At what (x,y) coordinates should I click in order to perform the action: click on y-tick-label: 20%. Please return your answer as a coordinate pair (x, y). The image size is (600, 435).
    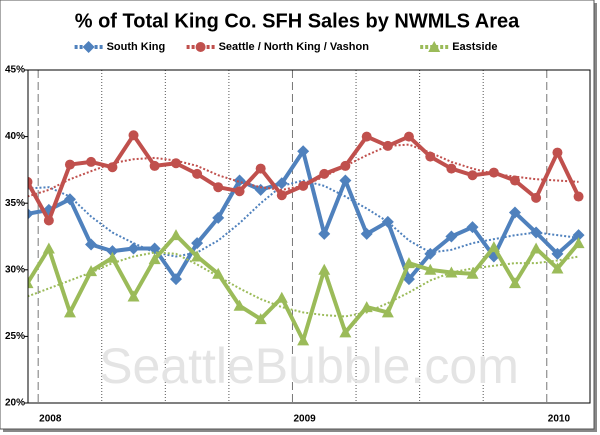
    Looking at the image, I should click on (15, 403).